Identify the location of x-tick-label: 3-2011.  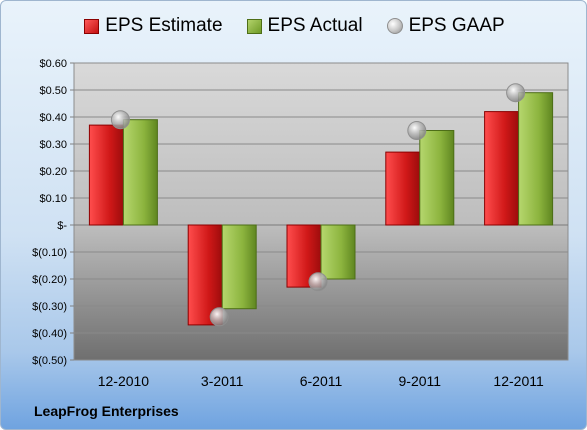
(222, 381).